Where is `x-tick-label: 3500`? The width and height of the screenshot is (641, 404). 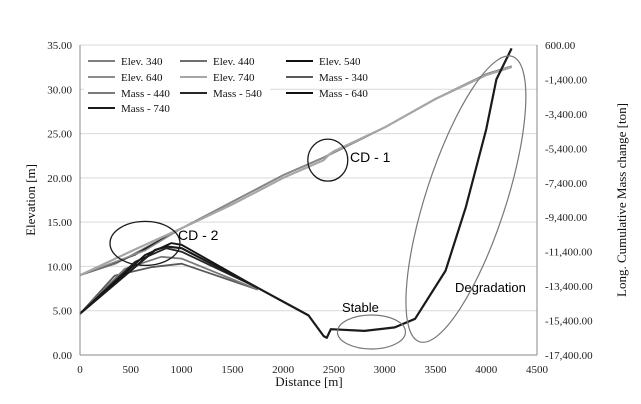 x-tick-label: 3500 is located at coordinates (435, 370).